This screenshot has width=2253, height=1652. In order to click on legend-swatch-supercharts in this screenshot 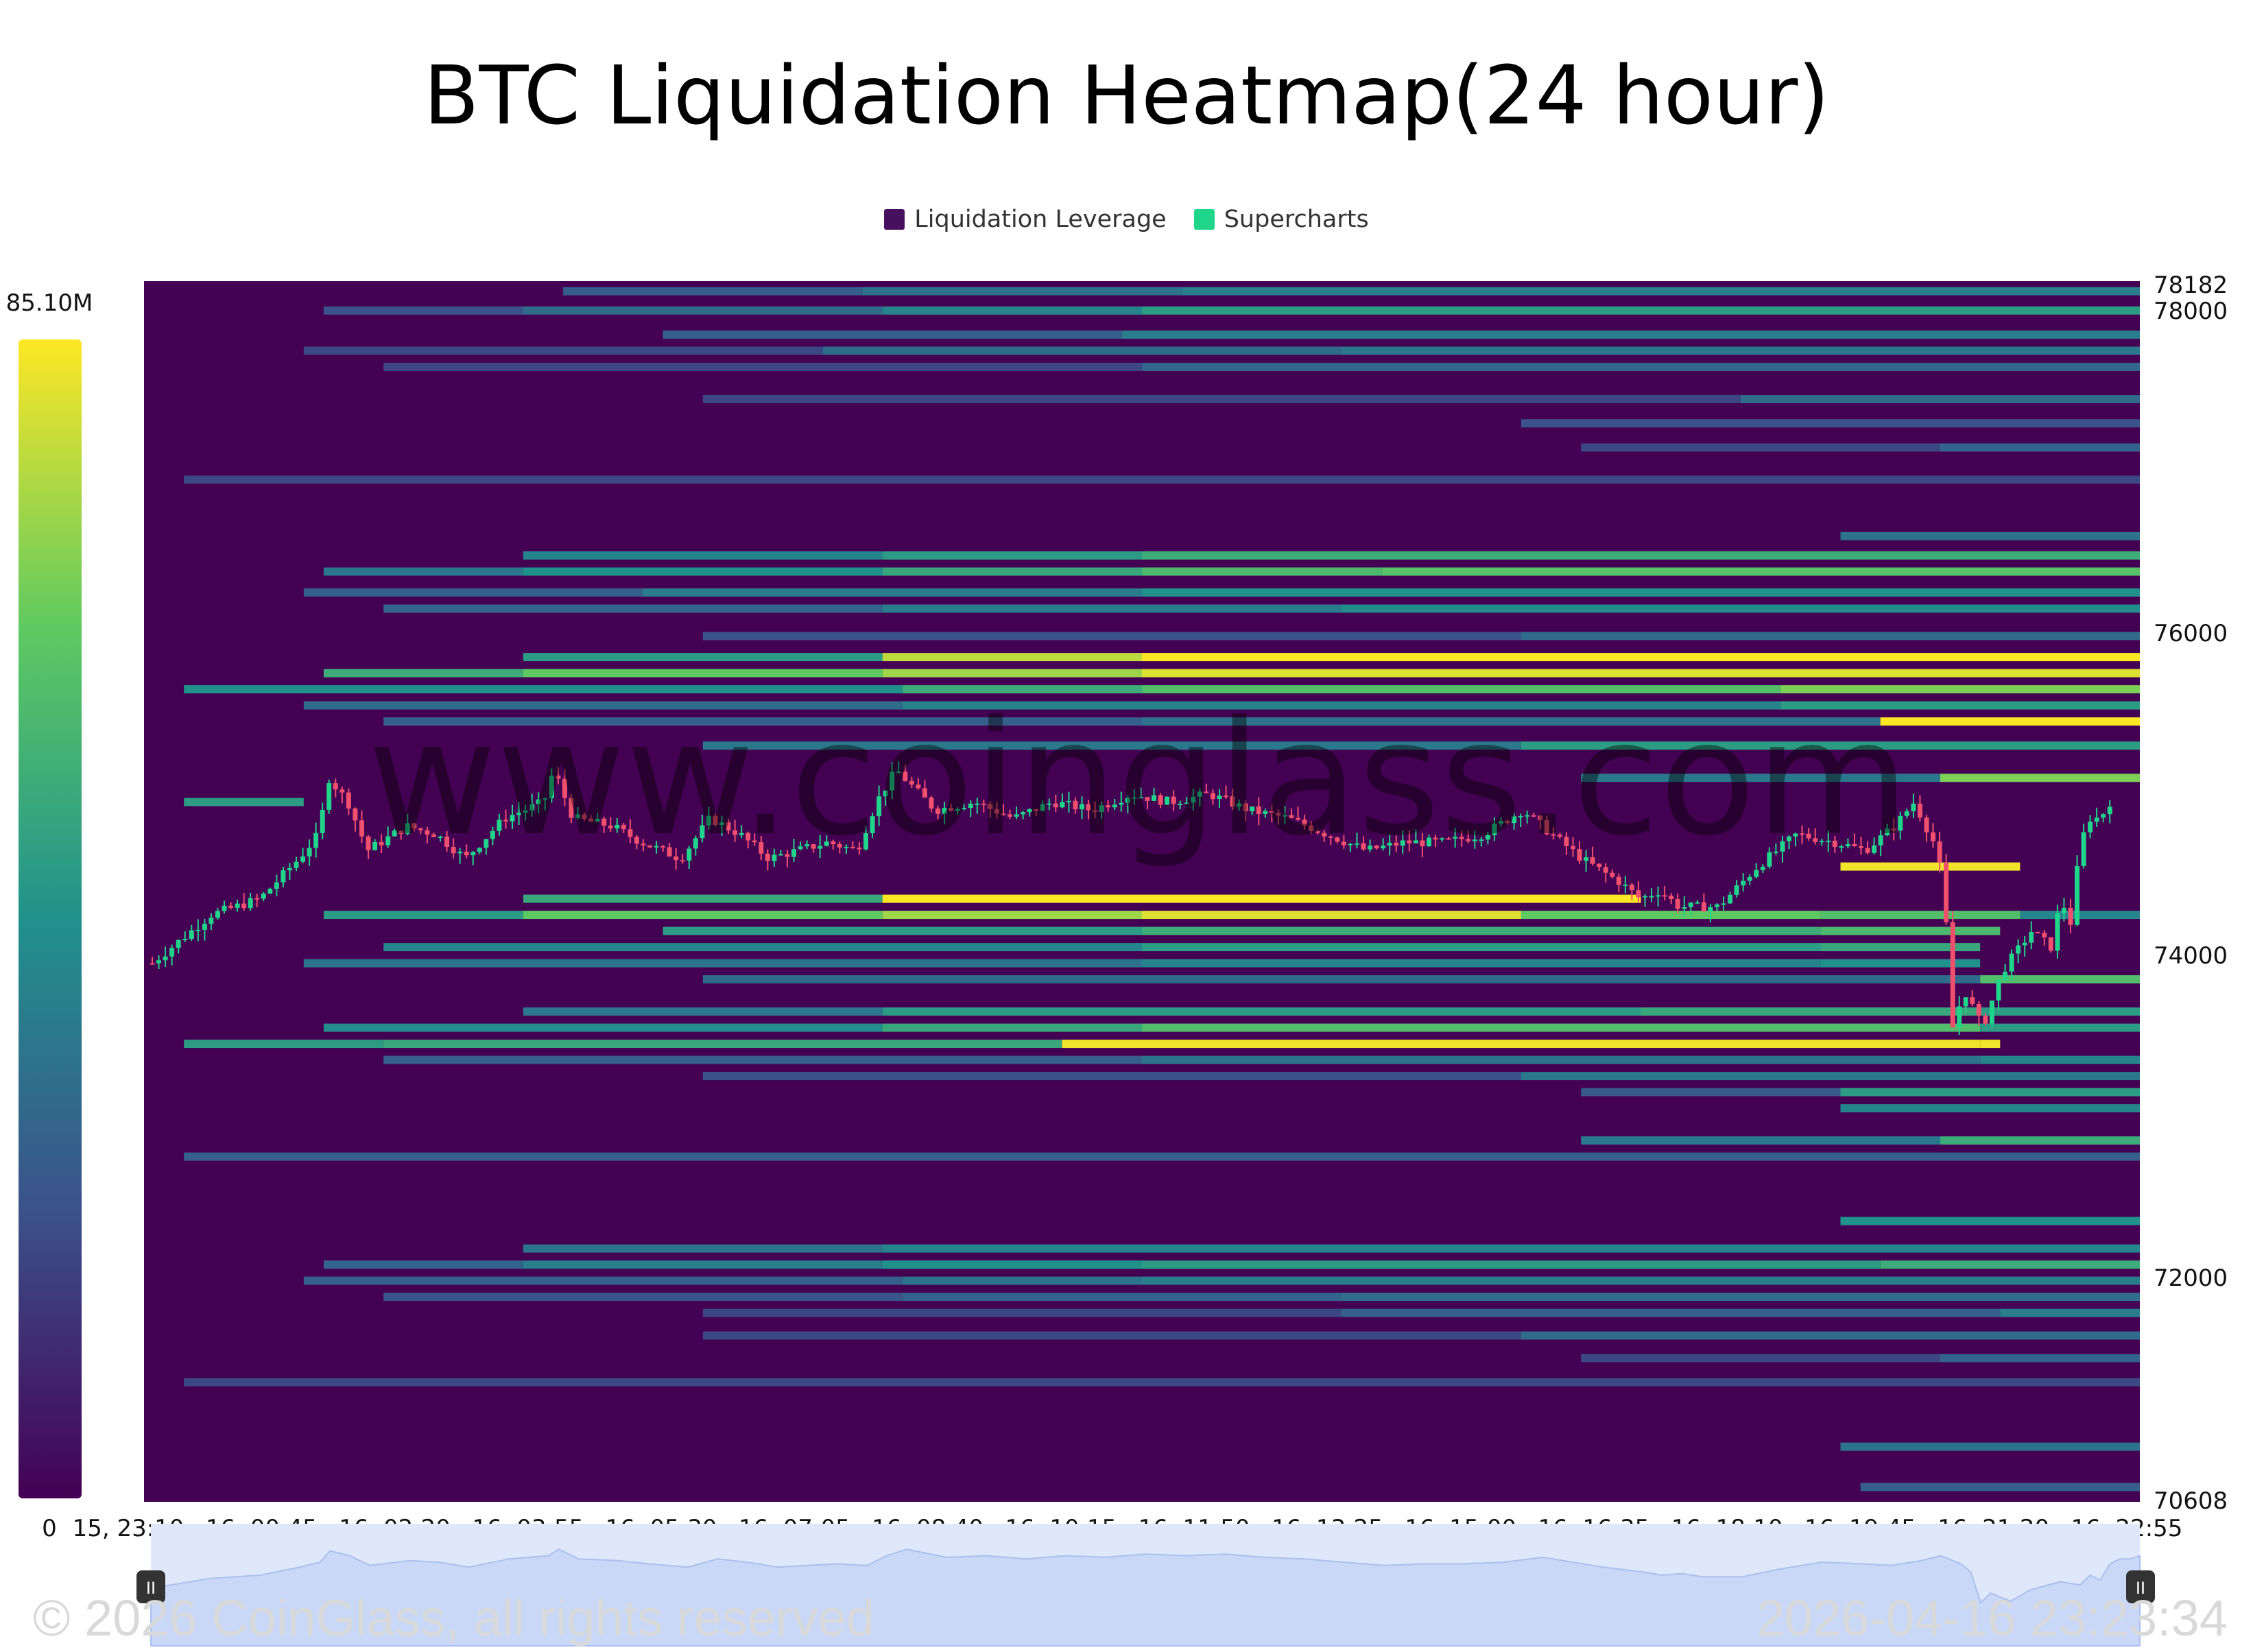, I will do `click(1204, 219)`.